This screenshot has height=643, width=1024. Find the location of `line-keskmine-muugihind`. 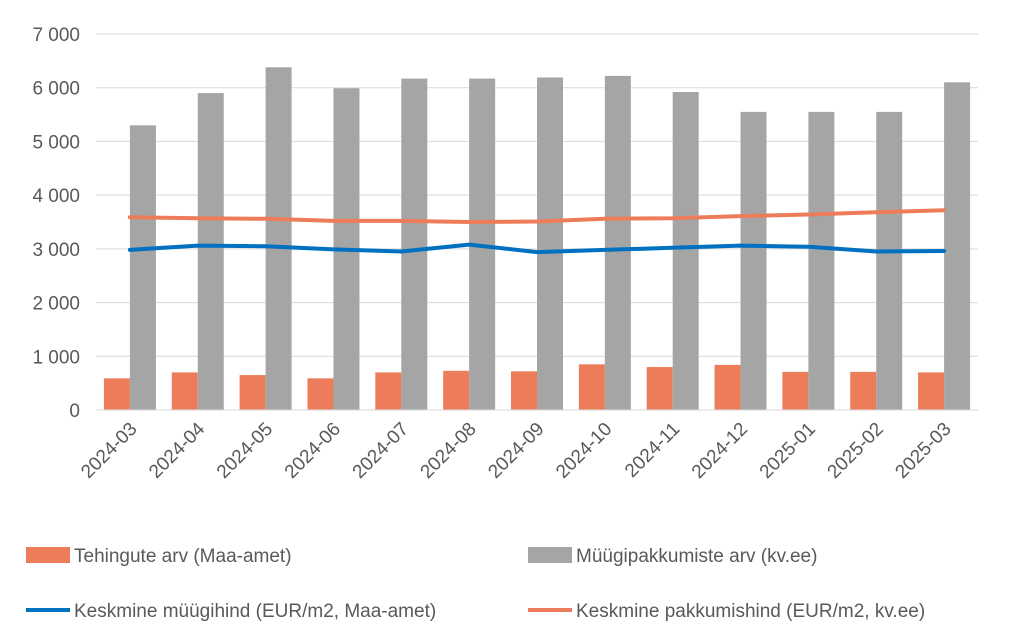

line-keskmine-muugihind is located at coordinates (537, 248).